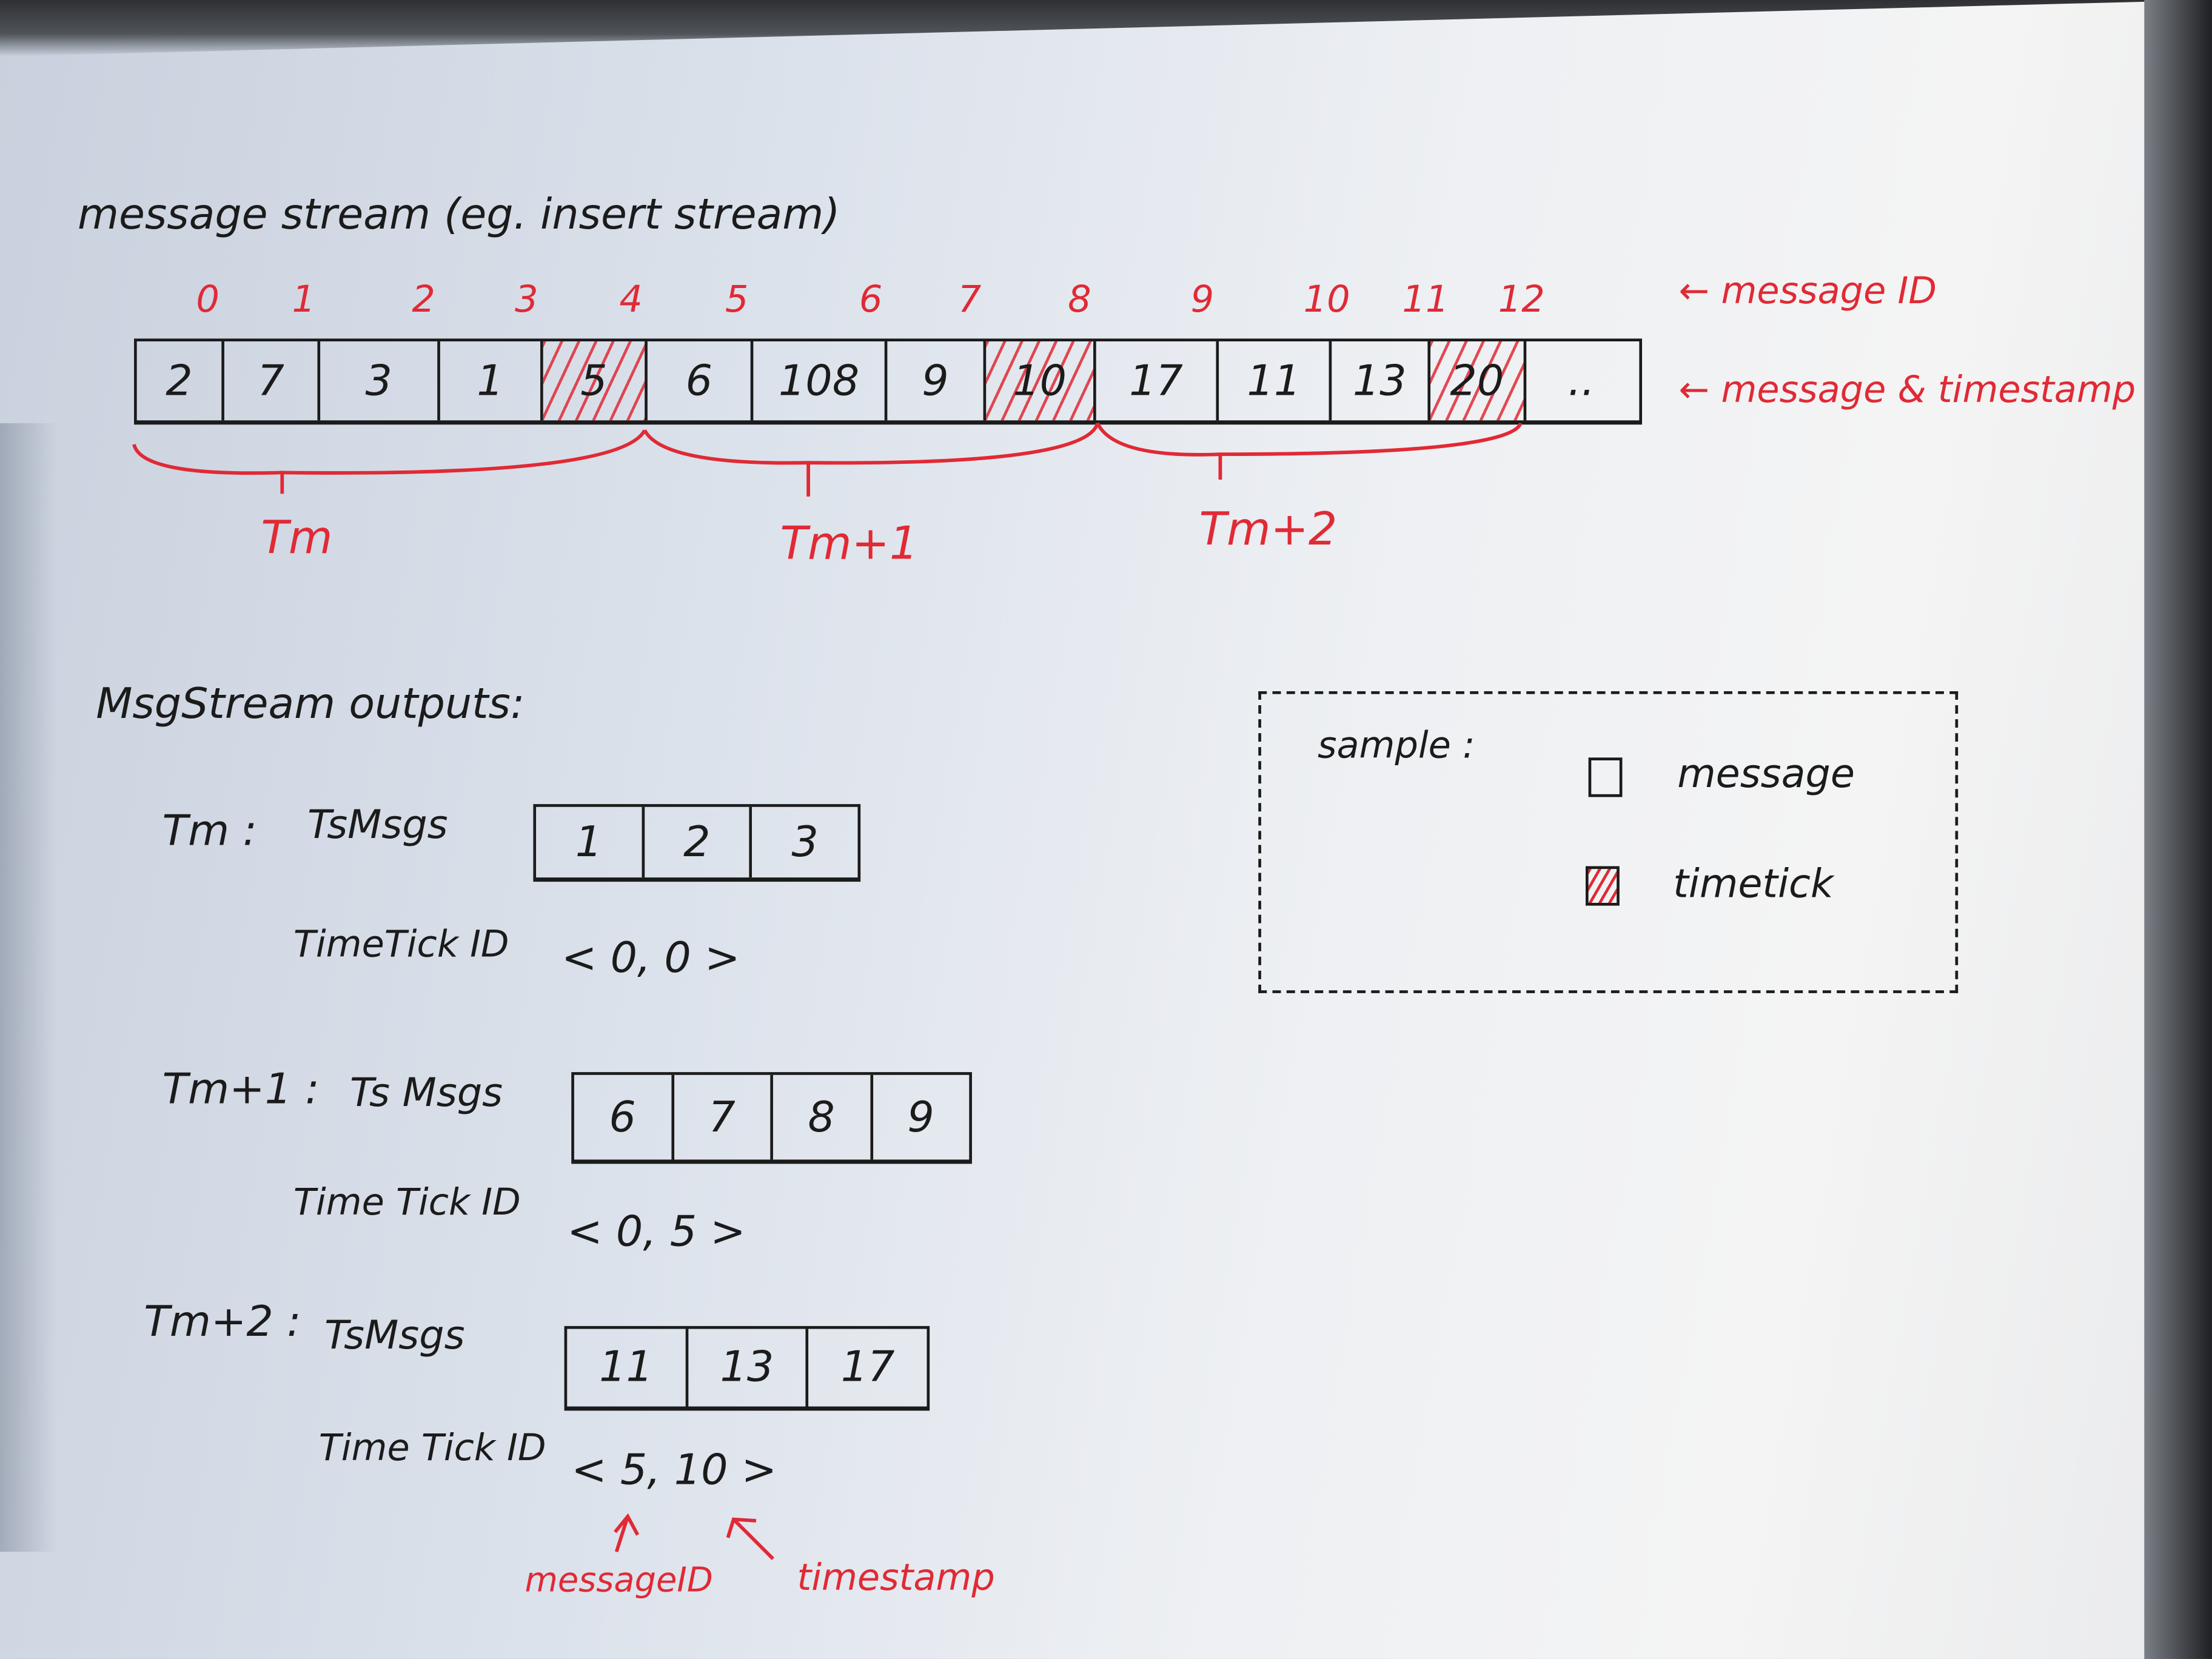  I want to click on brace-tm, so click(389, 461).